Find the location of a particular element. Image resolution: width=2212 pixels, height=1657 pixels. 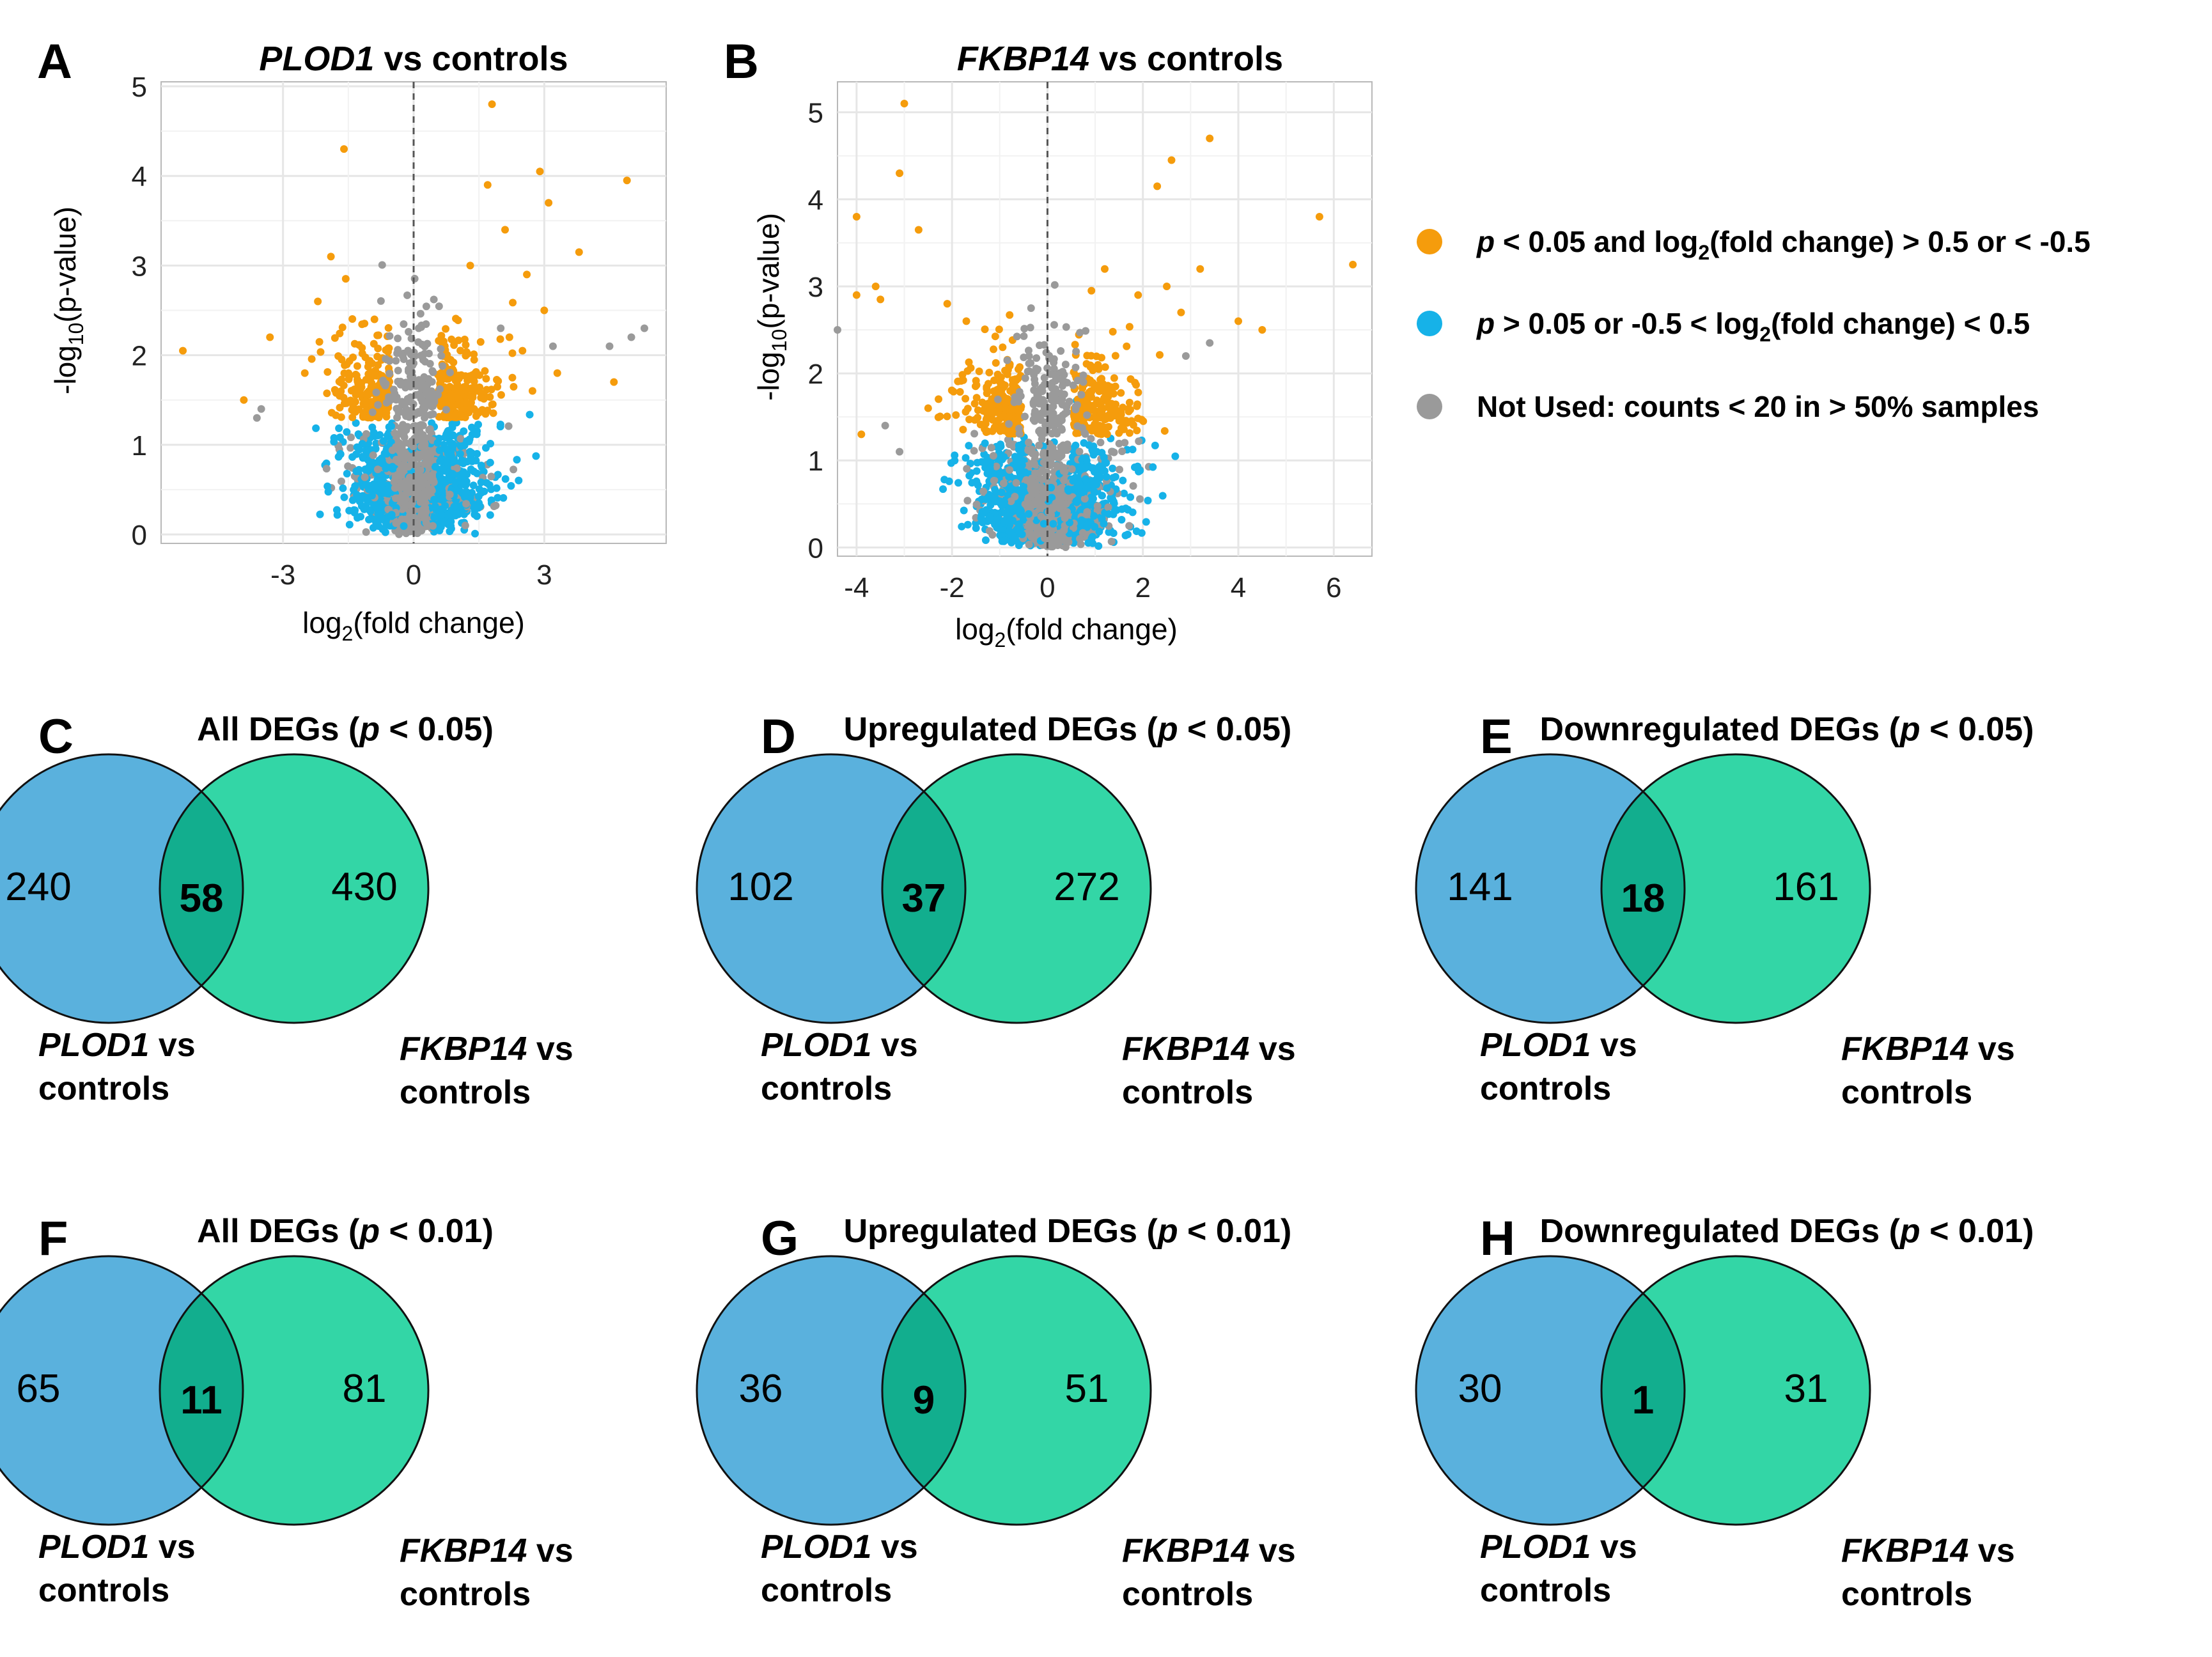

legend-marker-significant is located at coordinates (1429, 242).